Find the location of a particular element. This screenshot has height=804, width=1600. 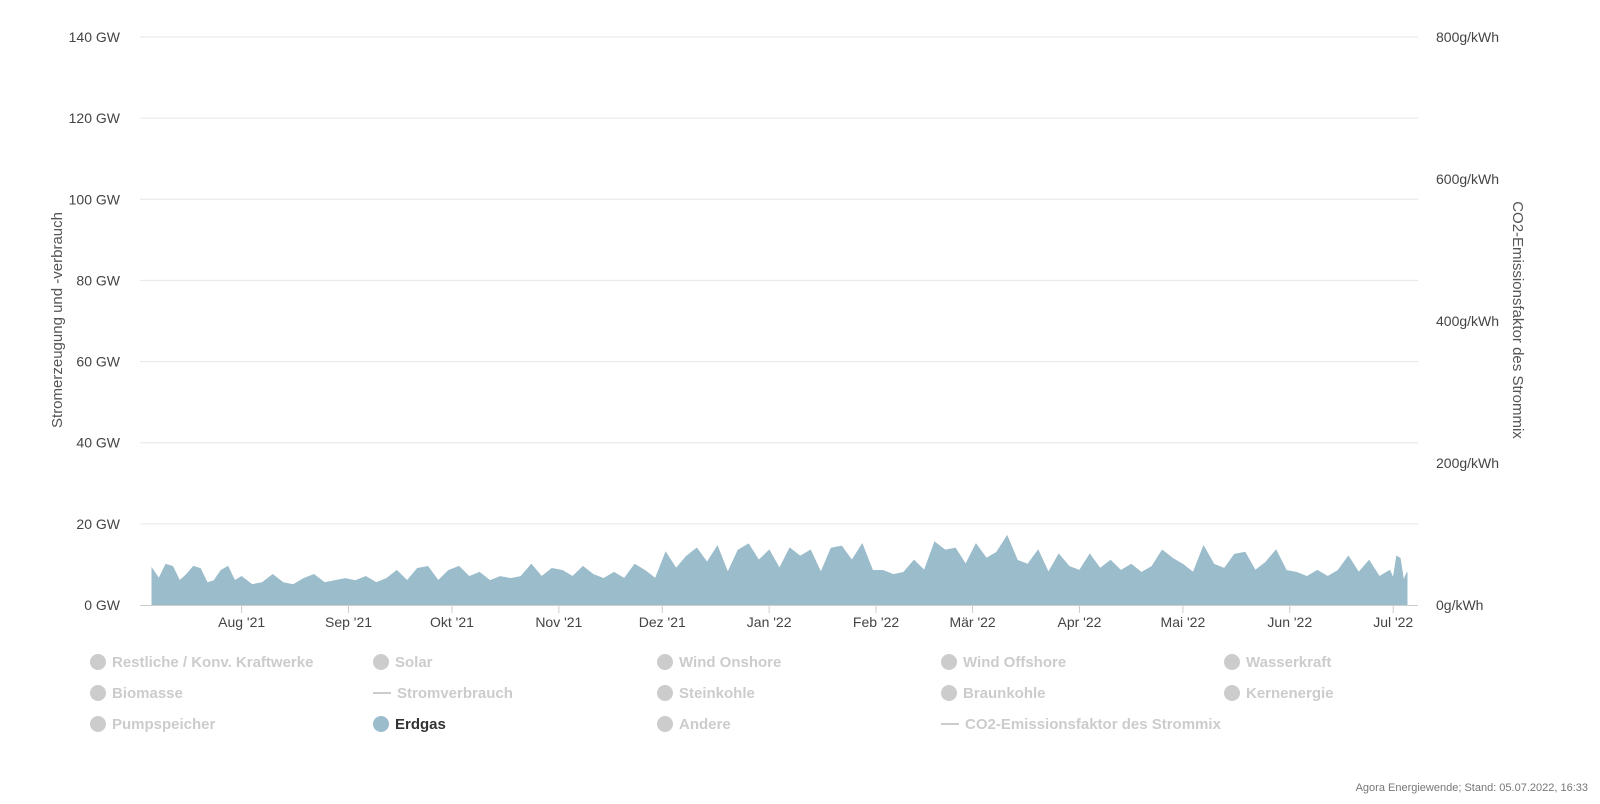

legend-label: Erdgas is located at coordinates (420, 724).